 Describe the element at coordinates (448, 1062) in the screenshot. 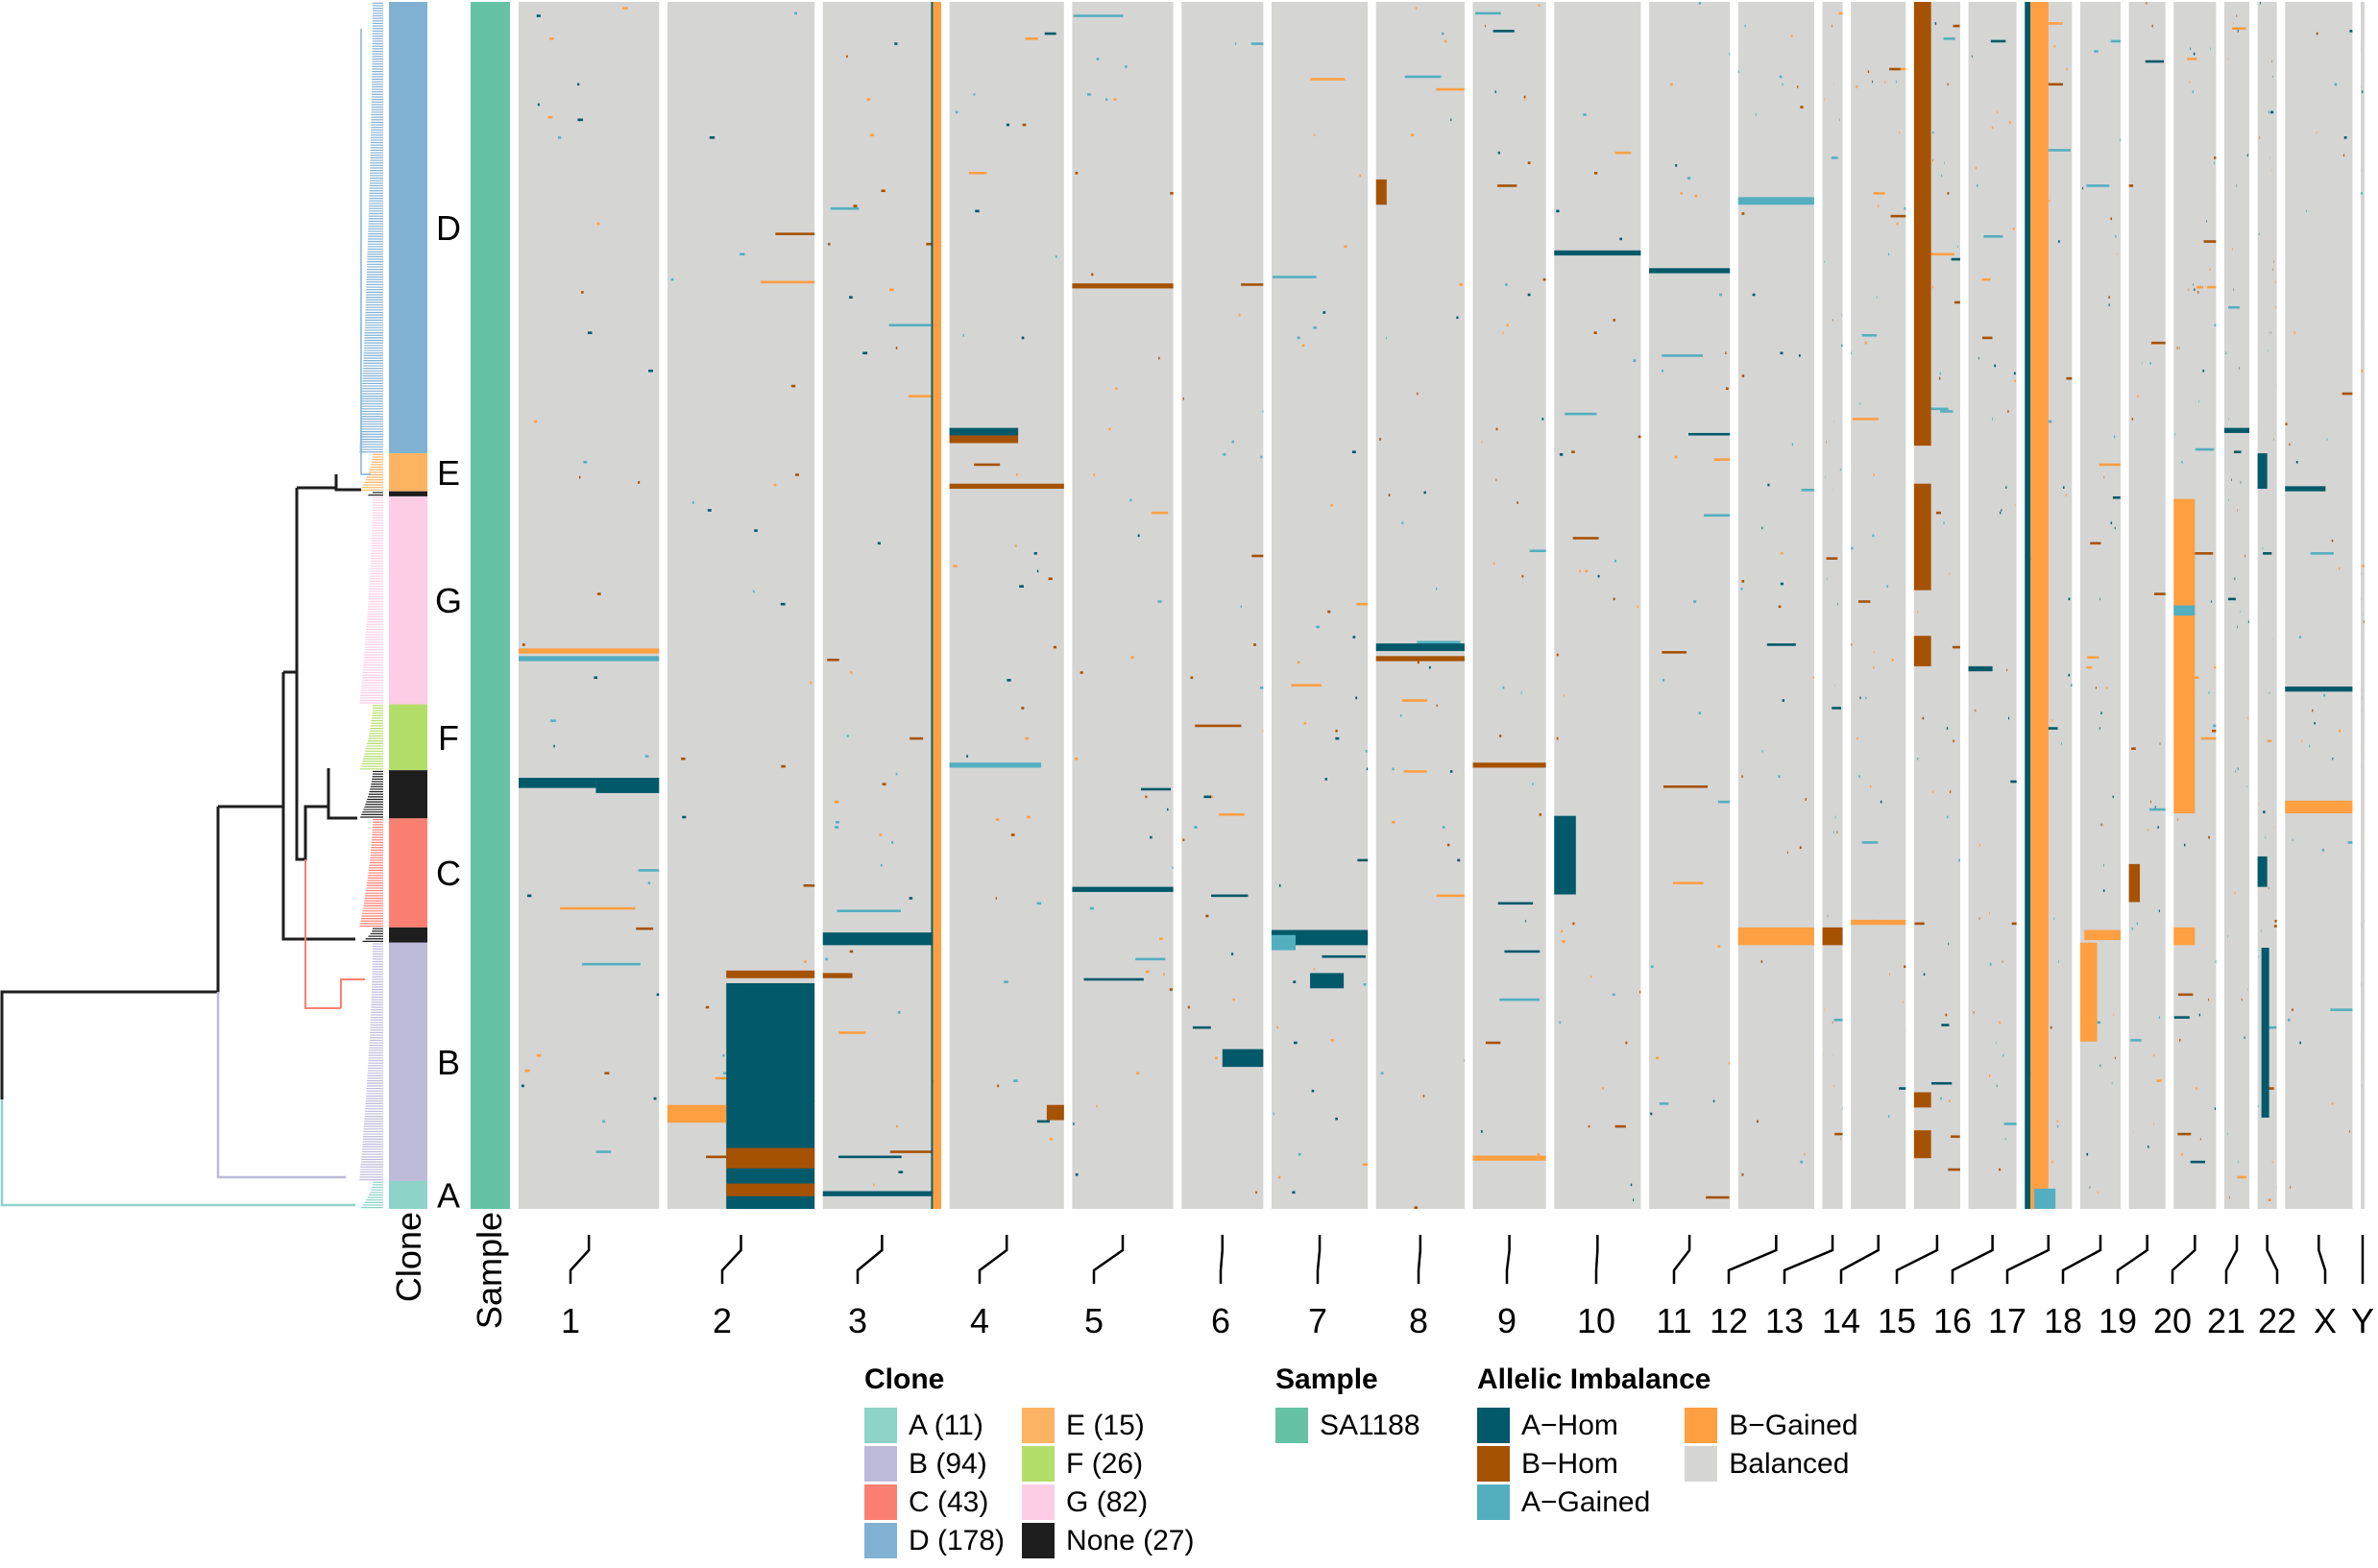

I see `clone-label-b: B` at that location.